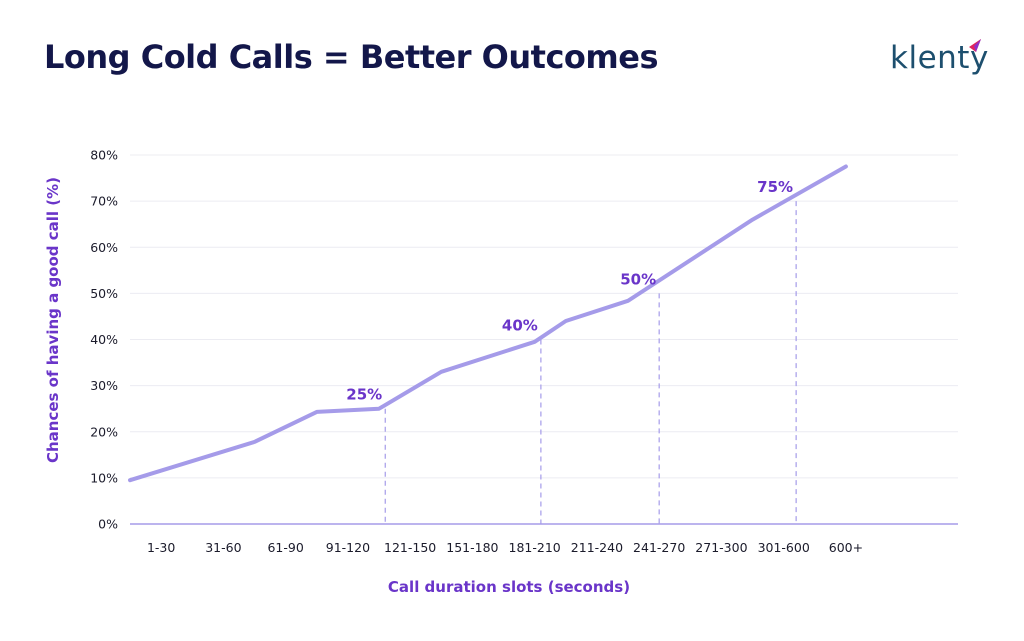 The height and width of the screenshot is (641, 1024). I want to click on y-tick-label: 40%, so click(104, 339).